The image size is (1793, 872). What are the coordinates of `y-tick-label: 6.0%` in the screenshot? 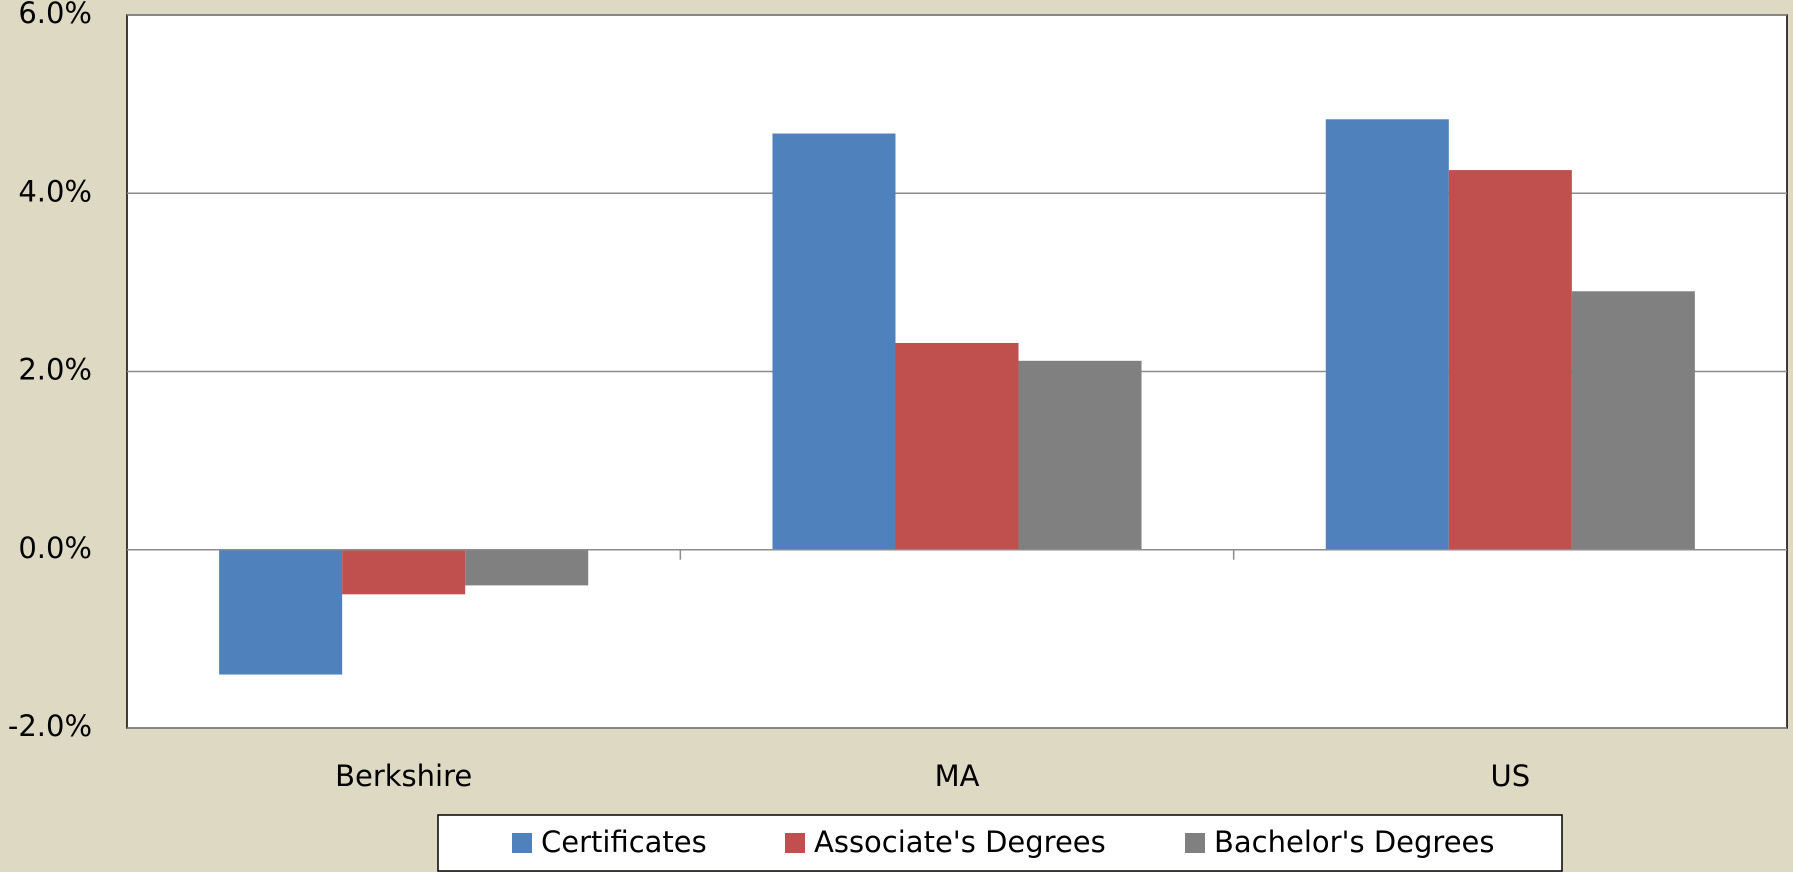 It's located at (55, 15).